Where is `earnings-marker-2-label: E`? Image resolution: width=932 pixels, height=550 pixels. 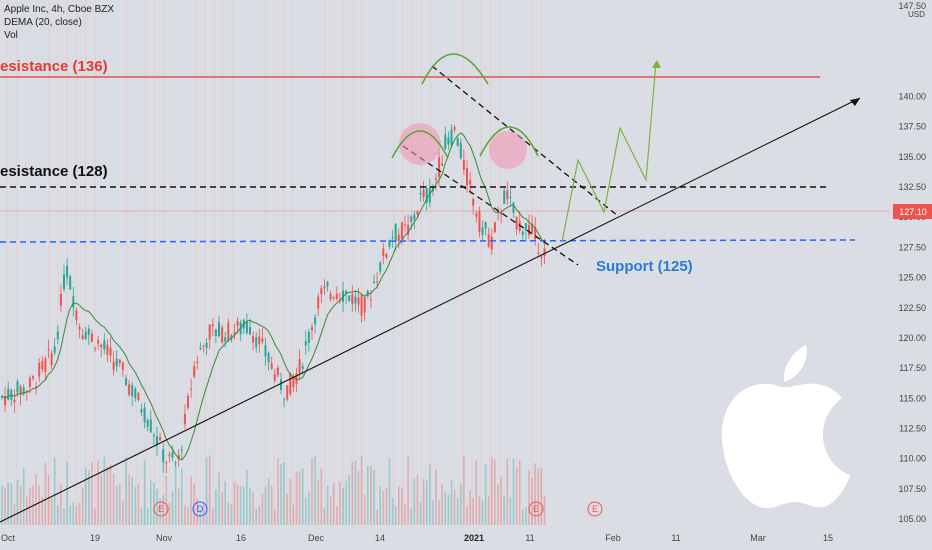 earnings-marker-2-label: E is located at coordinates (536, 509).